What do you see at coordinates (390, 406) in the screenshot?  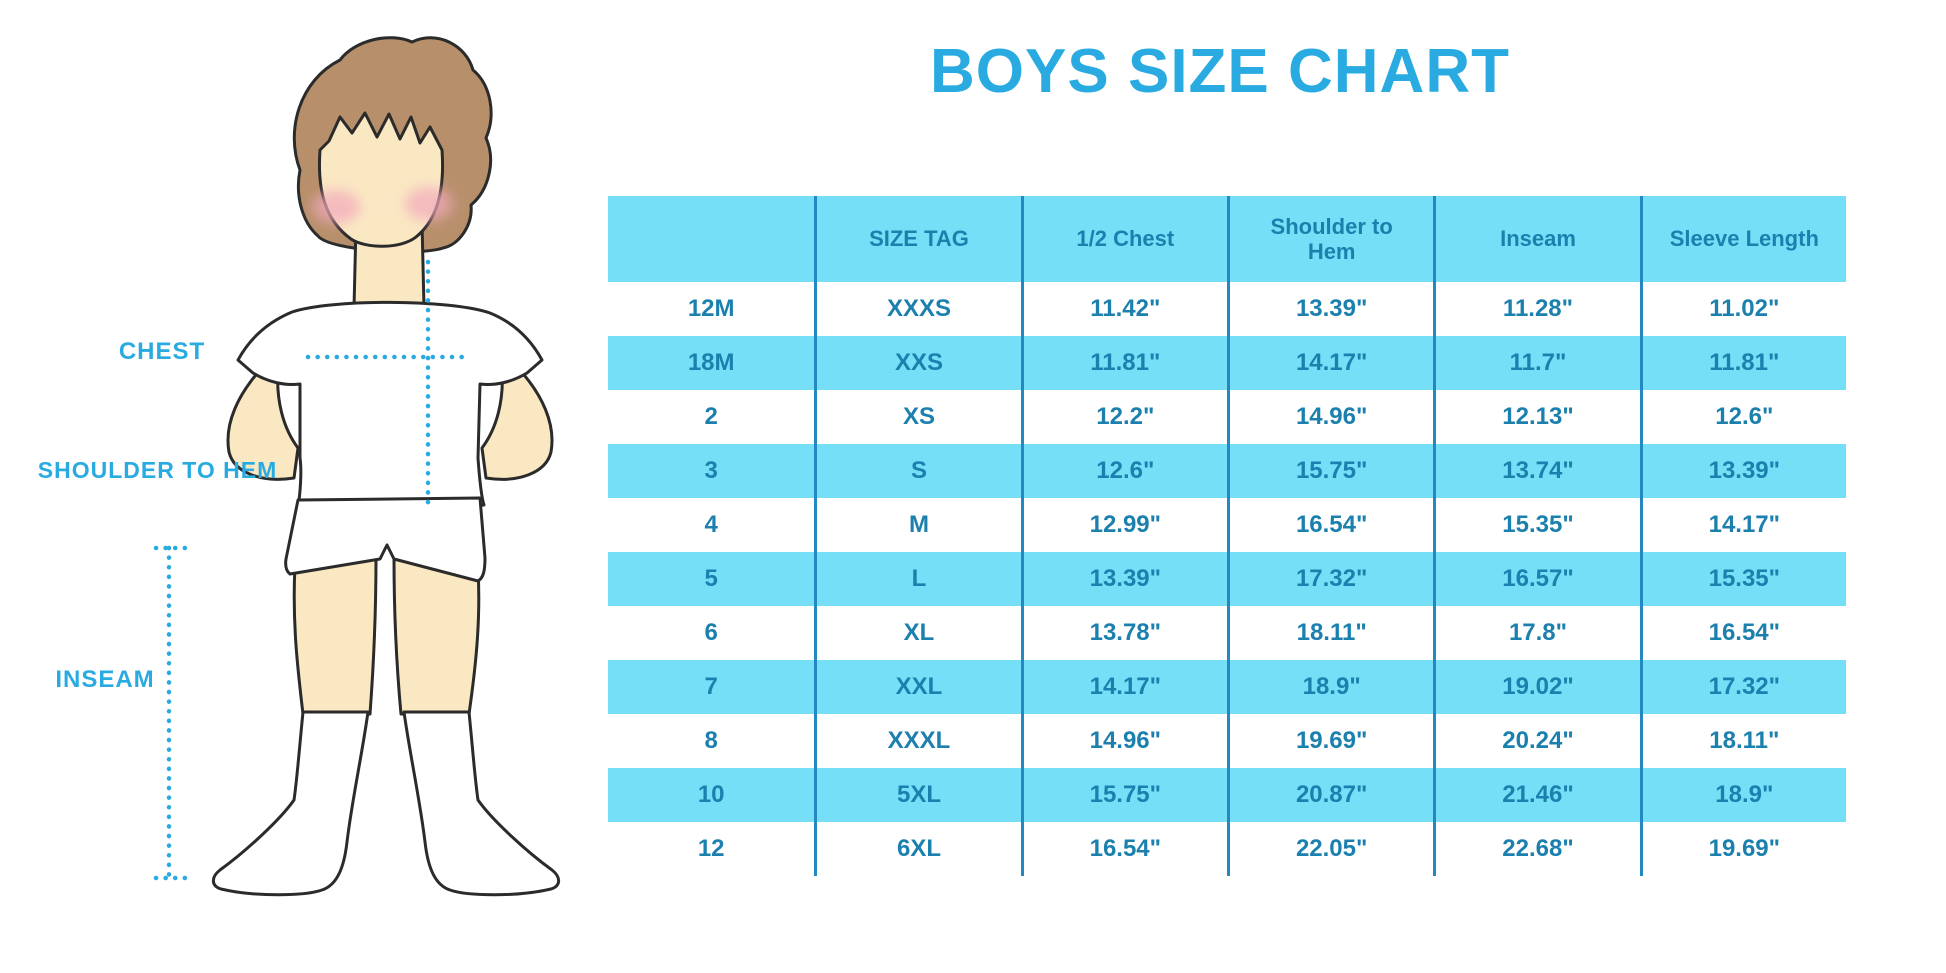 I see `shirt` at bounding box center [390, 406].